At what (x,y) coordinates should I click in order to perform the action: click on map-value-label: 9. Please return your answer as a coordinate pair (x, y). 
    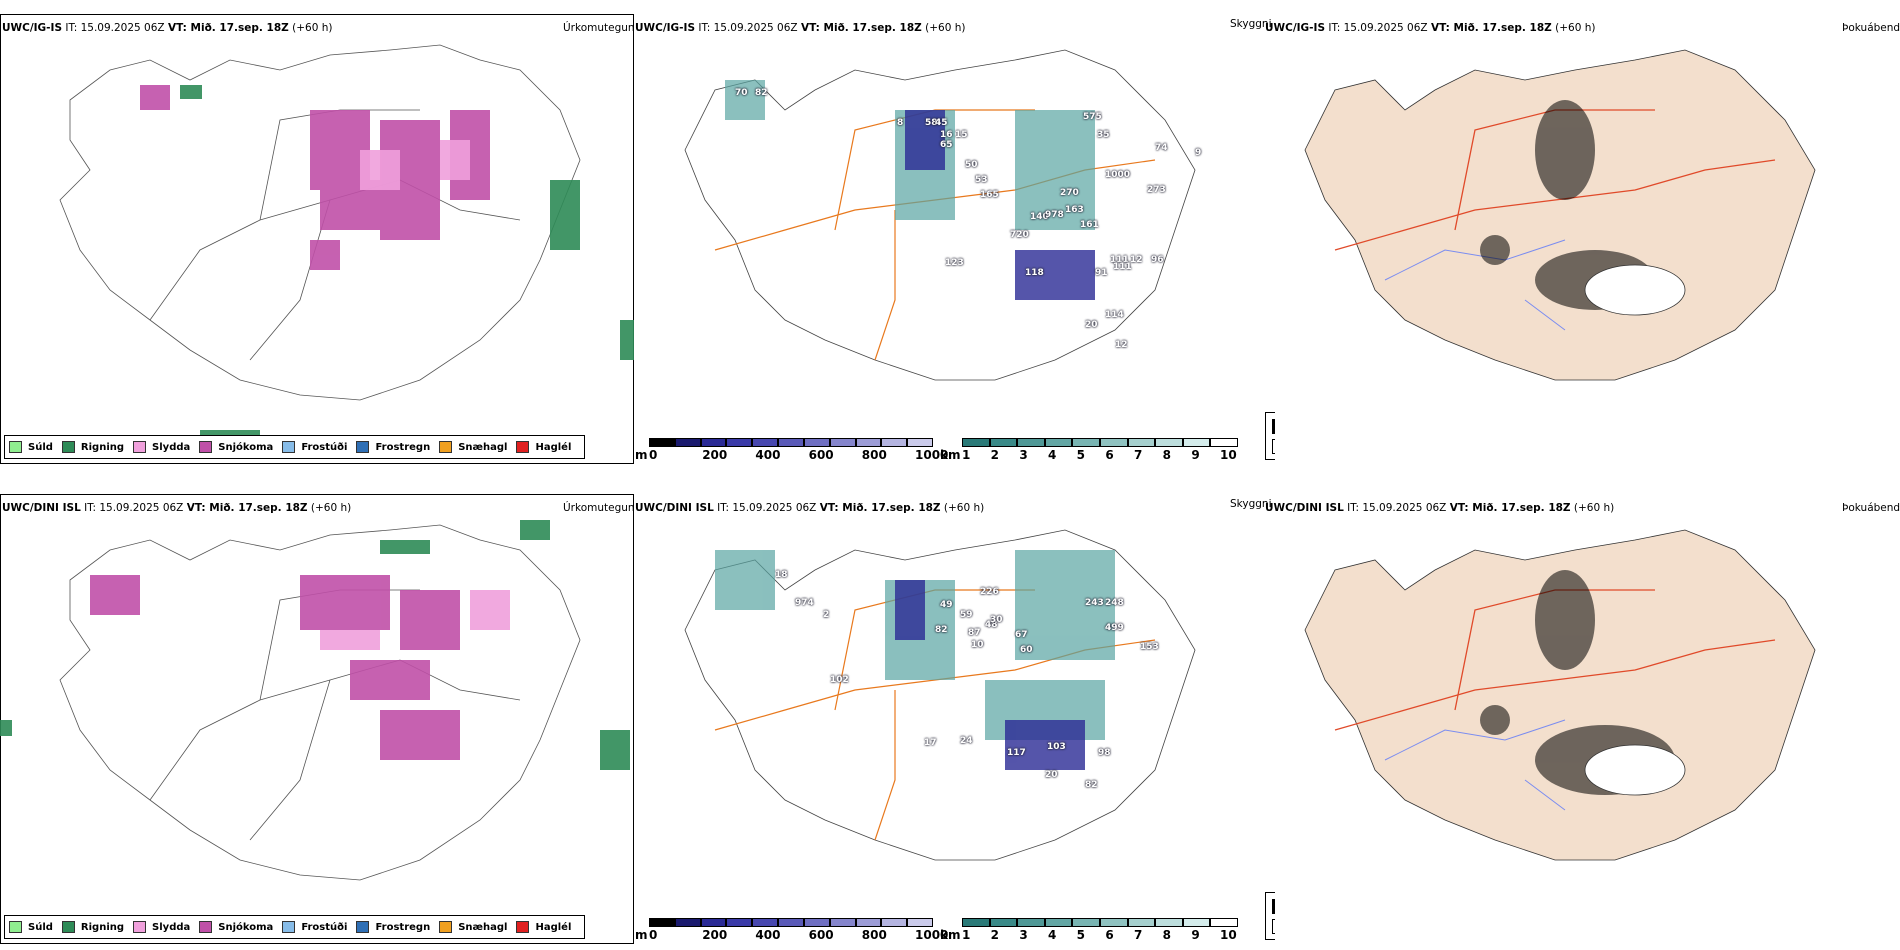
    Looking at the image, I should click on (1198, 153).